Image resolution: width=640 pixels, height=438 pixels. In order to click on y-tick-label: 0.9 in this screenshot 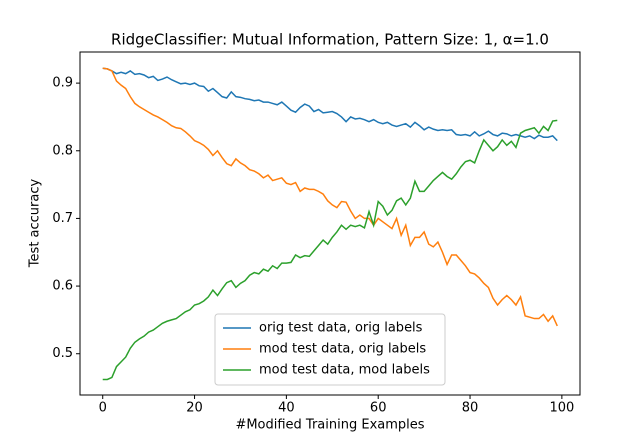, I will do `click(62, 83)`.